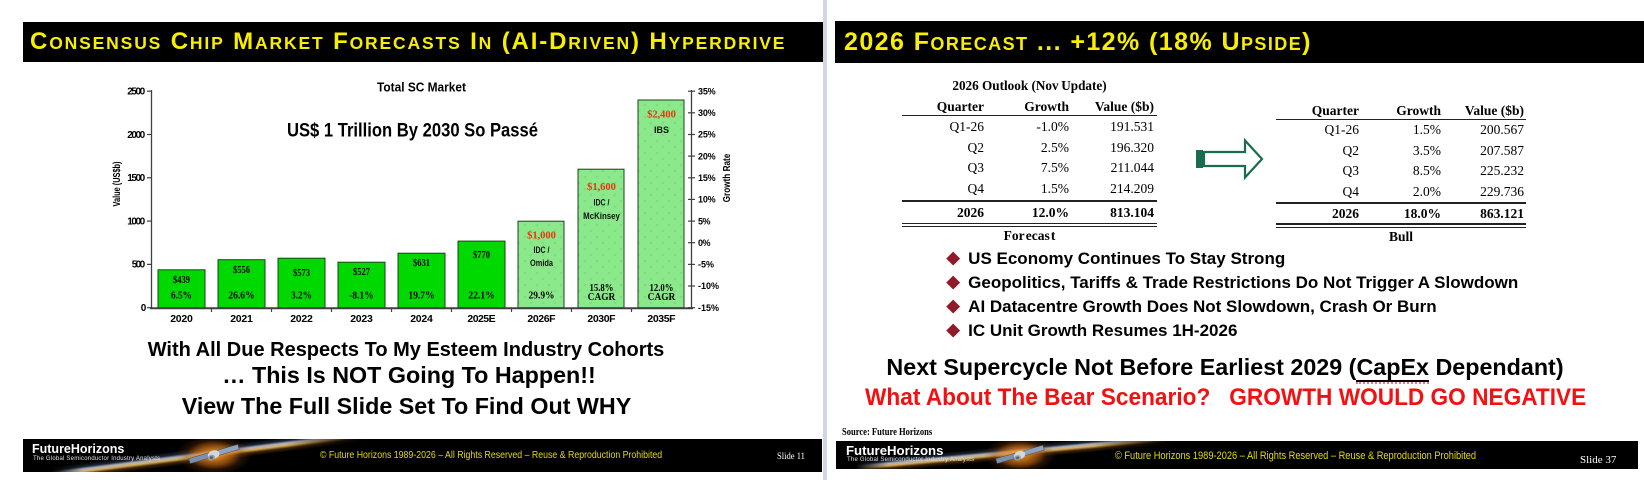 The image size is (1644, 480). Describe the element at coordinates (361, 296) in the screenshot. I see `svg-text: -8.1%` at that location.